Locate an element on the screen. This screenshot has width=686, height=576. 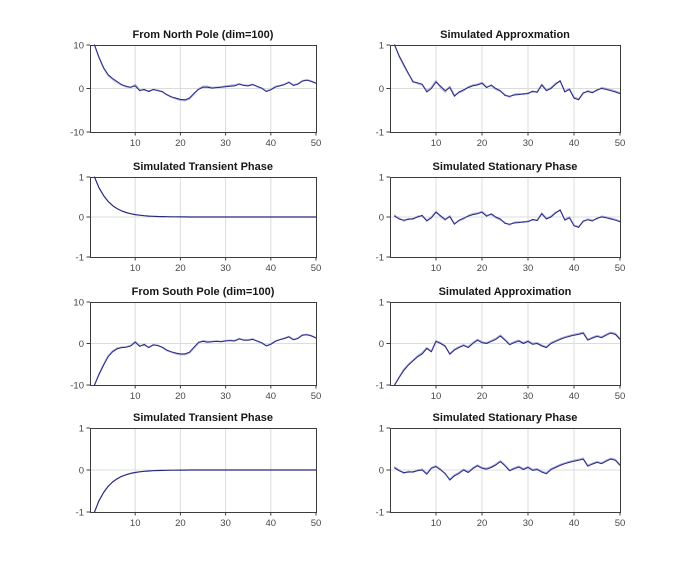
chart-title: Simulated Approxmation is located at coordinates (505, 35).